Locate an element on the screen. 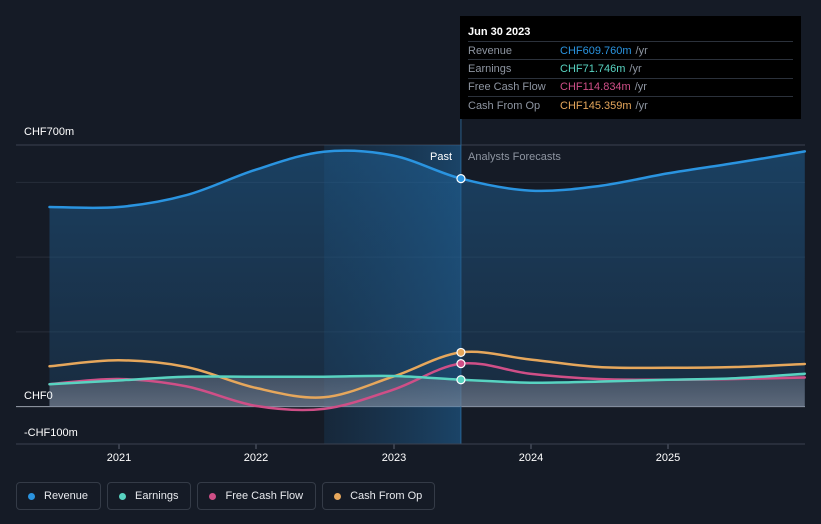 Image resolution: width=821 pixels, height=524 pixels. revenue-dot-icon is located at coordinates (31, 496).